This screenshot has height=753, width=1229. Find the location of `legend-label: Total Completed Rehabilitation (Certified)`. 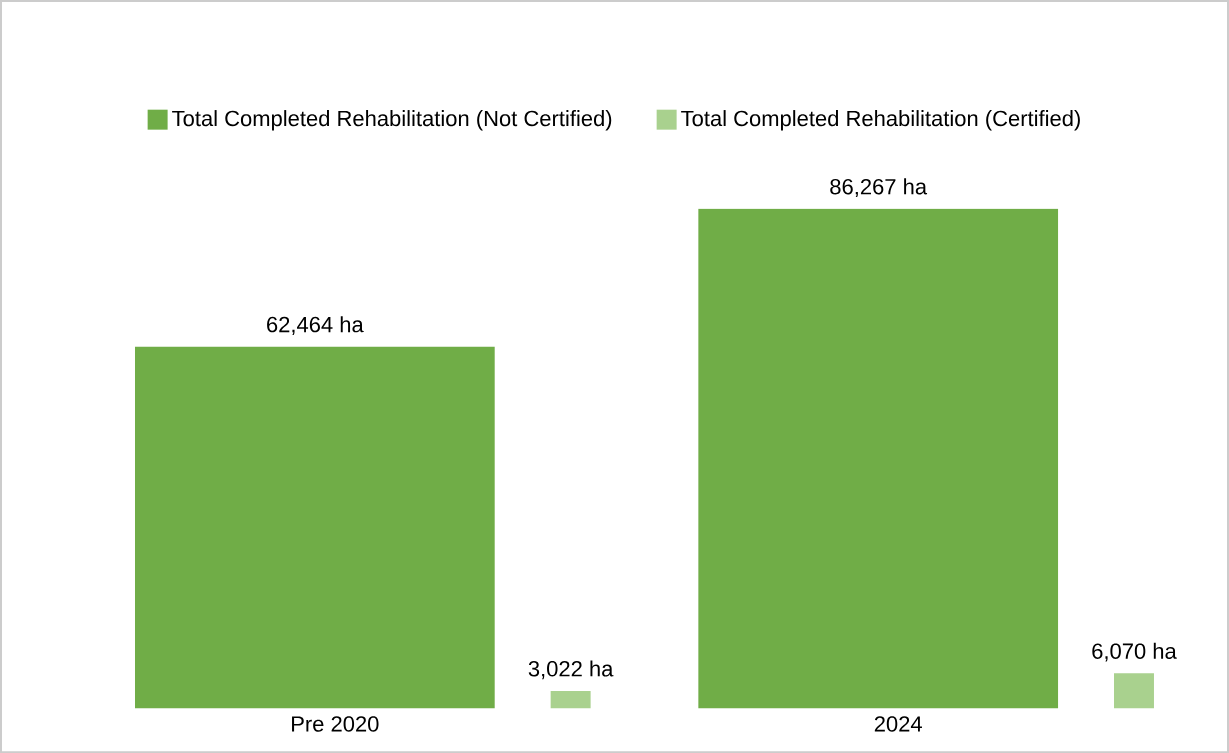

legend-label: Total Completed Rehabilitation (Certified) is located at coordinates (880, 120).